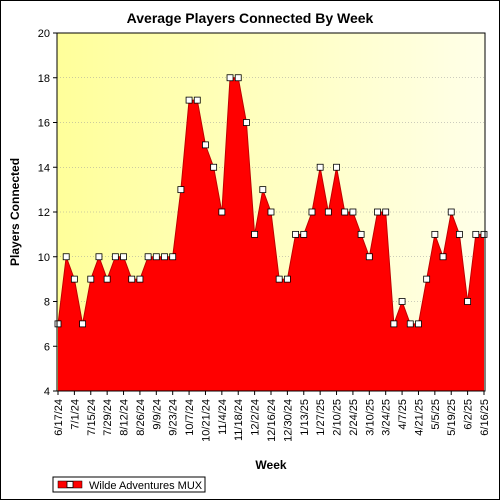 Image resolution: width=500 pixels, height=500 pixels. Describe the element at coordinates (146, 486) in the screenshot. I see `legend-label: Wilde Adventures MUX` at that location.